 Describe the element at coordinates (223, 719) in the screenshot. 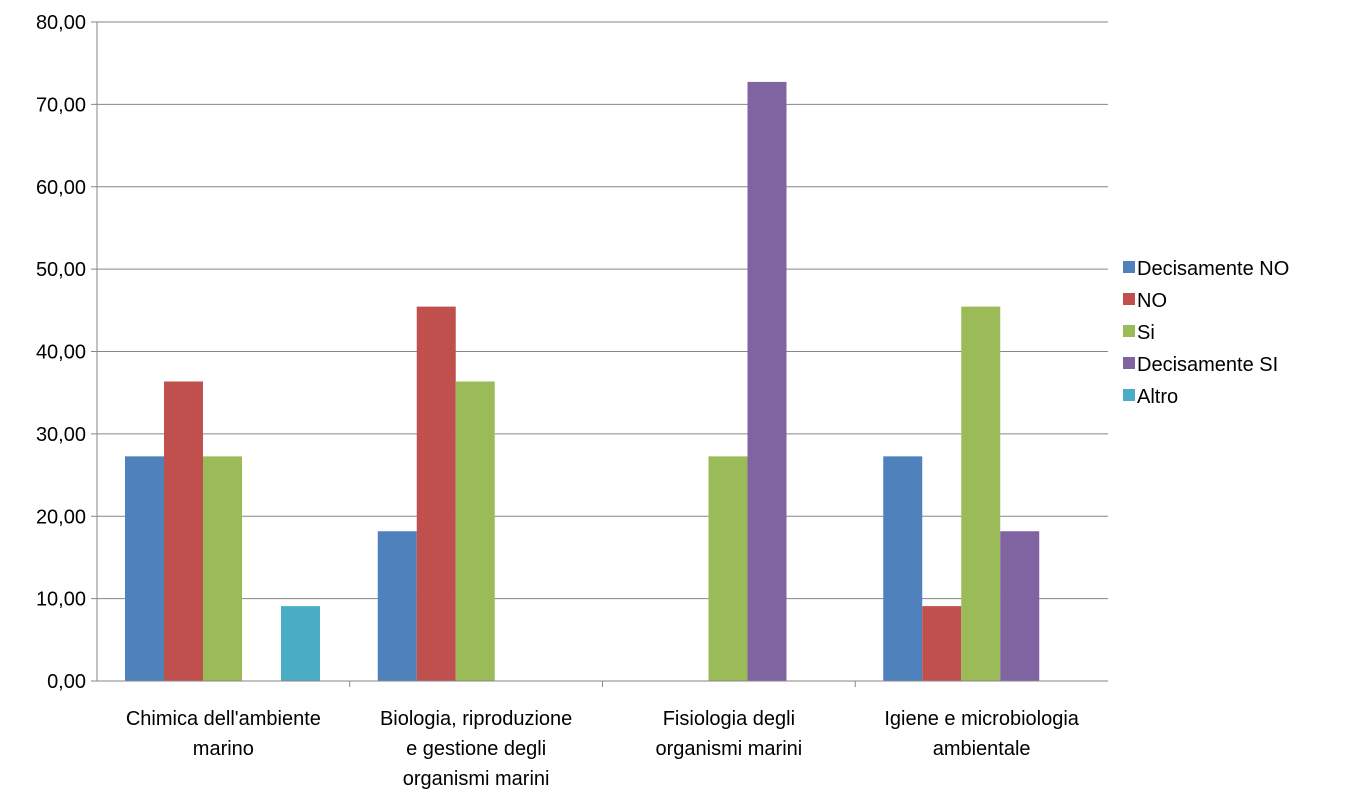

I see `x-category-label: Chimica dell'ambiente` at that location.